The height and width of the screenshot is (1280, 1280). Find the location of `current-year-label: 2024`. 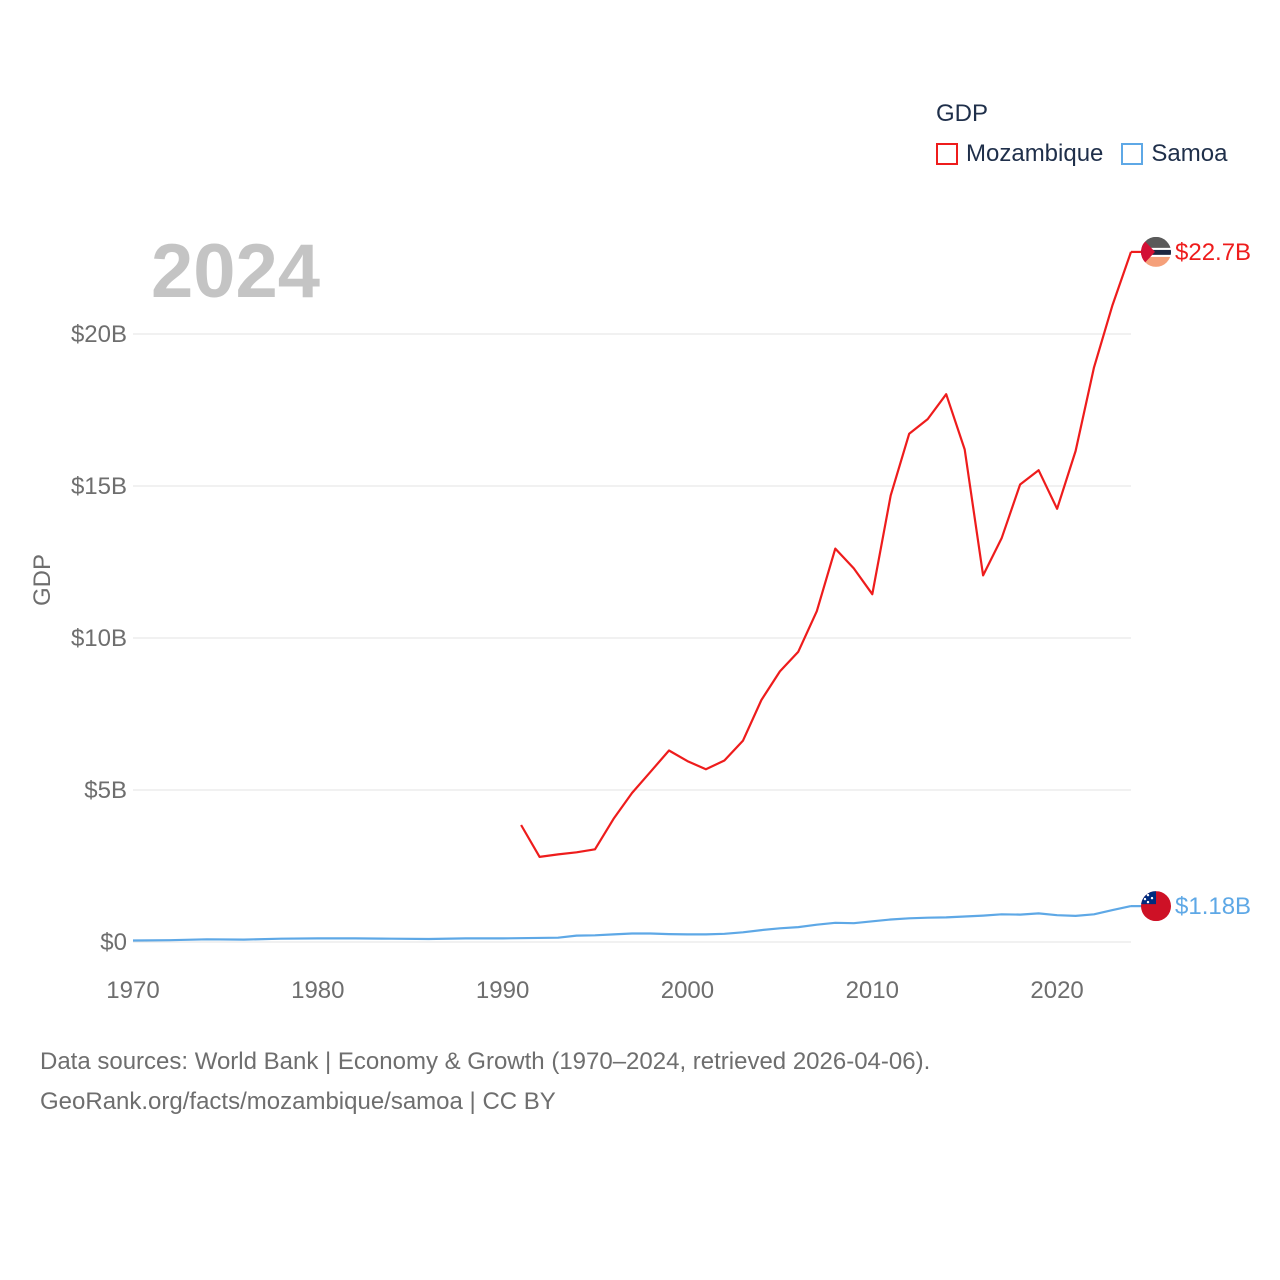

current-year-label: 2024 is located at coordinates (236, 271).